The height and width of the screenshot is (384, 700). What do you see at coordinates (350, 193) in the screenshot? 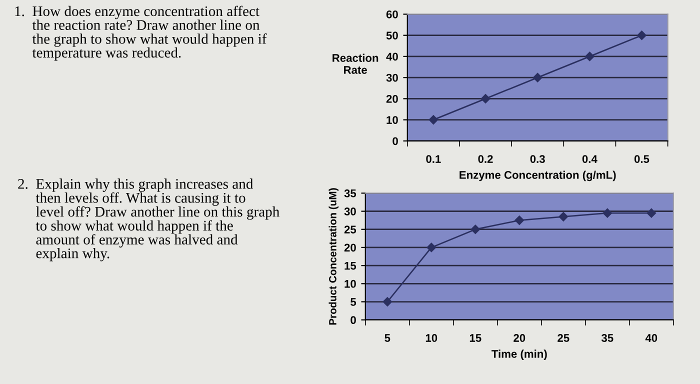
I see `y-tick-label: 35` at bounding box center [350, 193].